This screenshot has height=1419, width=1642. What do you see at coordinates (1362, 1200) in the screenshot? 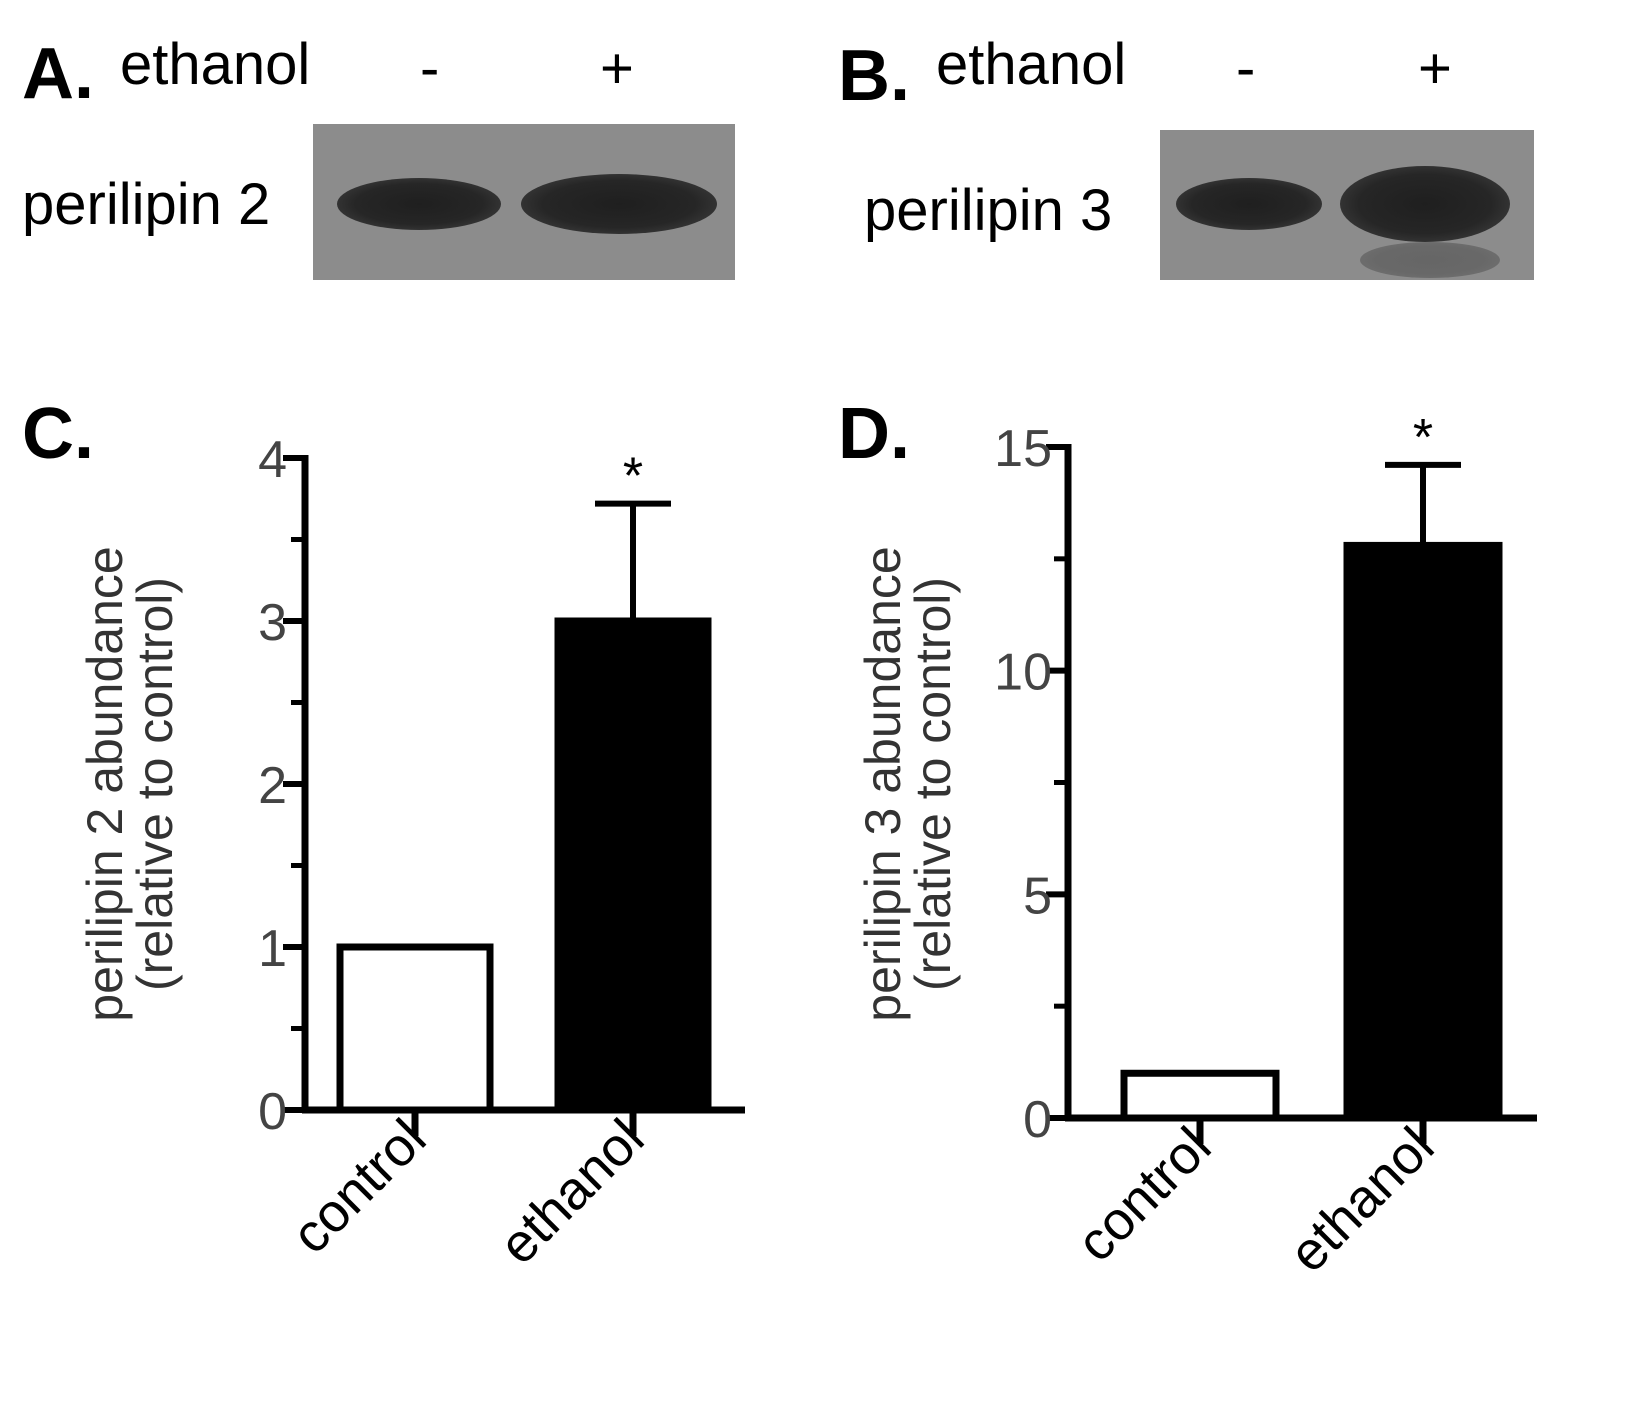
I see `chart-d-x-tick-label: ethanol` at bounding box center [1362, 1200].